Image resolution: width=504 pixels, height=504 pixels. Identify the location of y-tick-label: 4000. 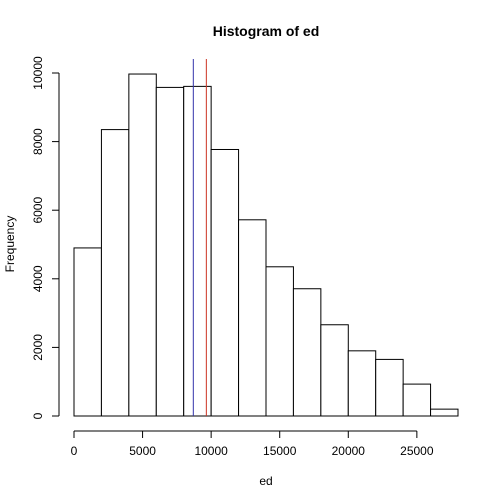
(38, 278).